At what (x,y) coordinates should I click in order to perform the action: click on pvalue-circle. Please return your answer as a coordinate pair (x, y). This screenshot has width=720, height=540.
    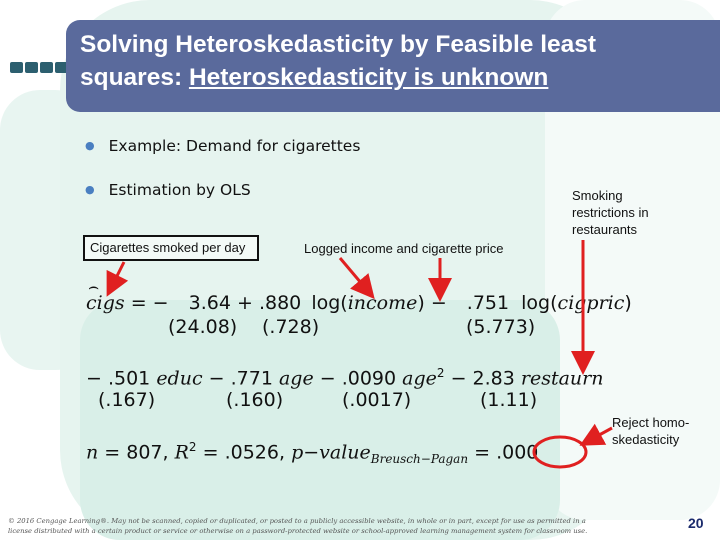
    Looking at the image, I should click on (560, 452).